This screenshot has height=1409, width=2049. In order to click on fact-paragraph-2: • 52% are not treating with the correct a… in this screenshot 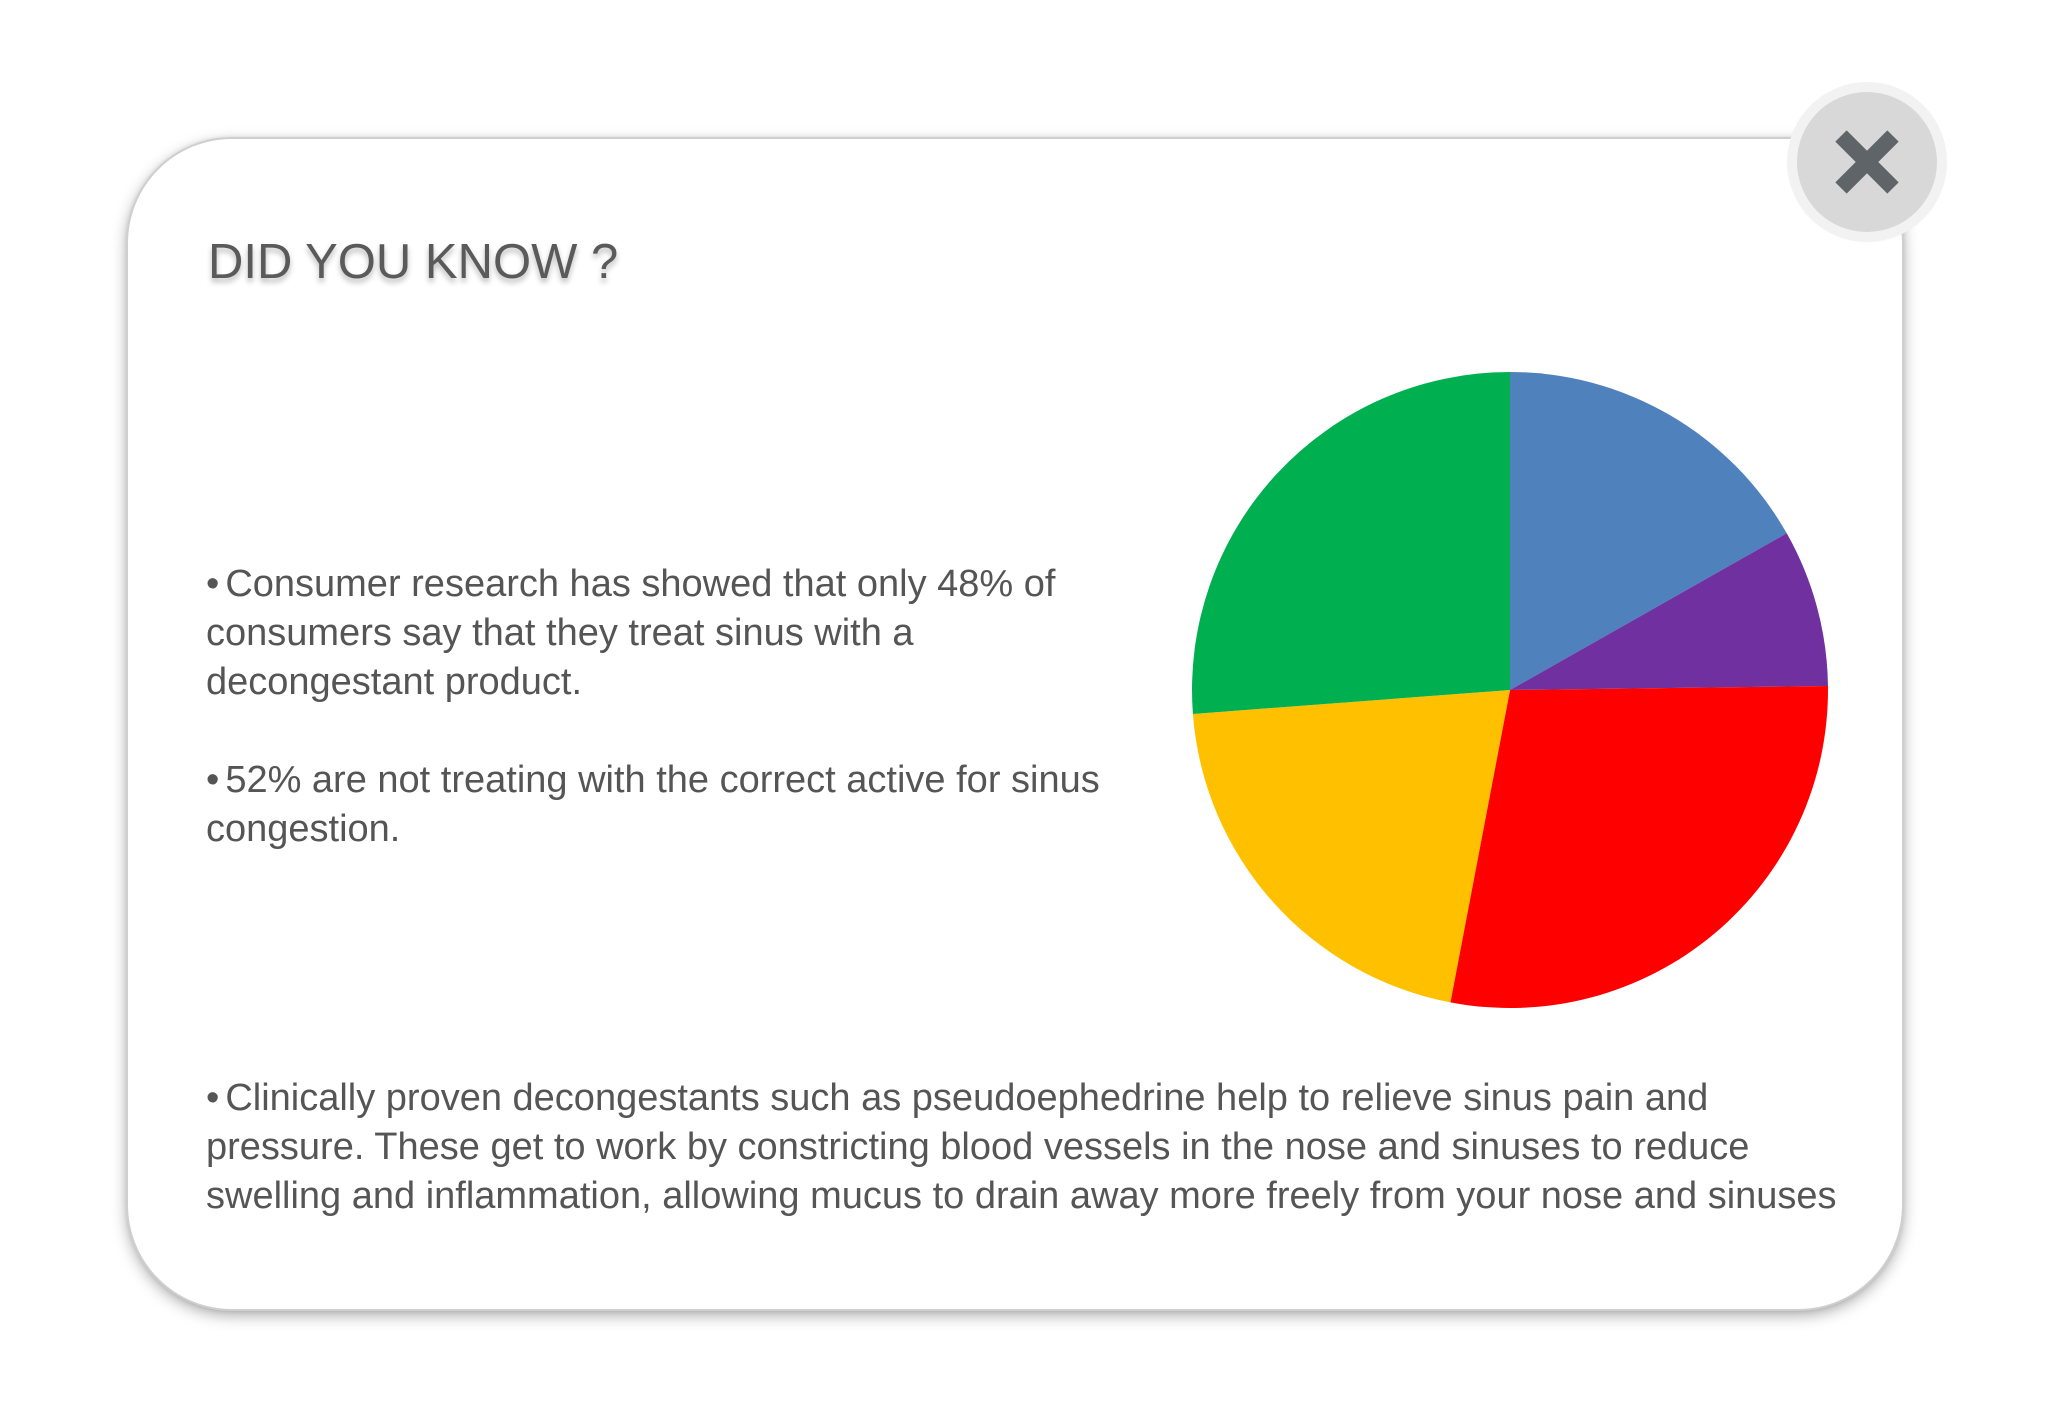, I will do `click(666, 805)`.